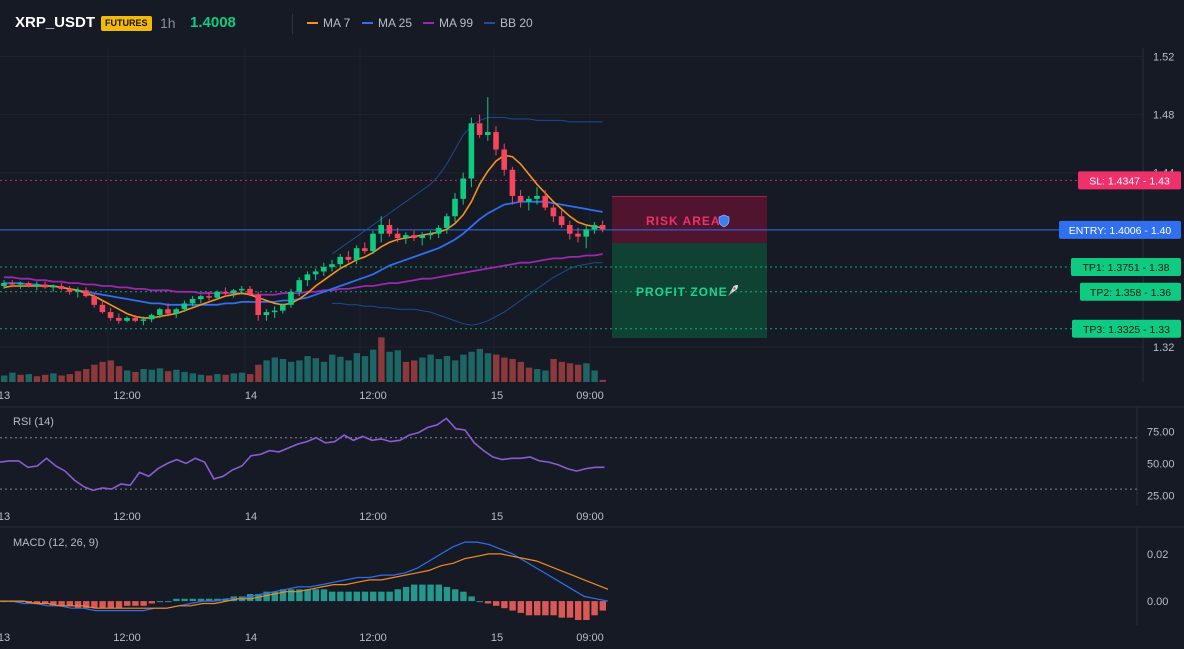 The width and height of the screenshot is (1184, 649). What do you see at coordinates (56, 543) in the screenshot?
I see `macd-title: MACD (12, 26, 9)` at bounding box center [56, 543].